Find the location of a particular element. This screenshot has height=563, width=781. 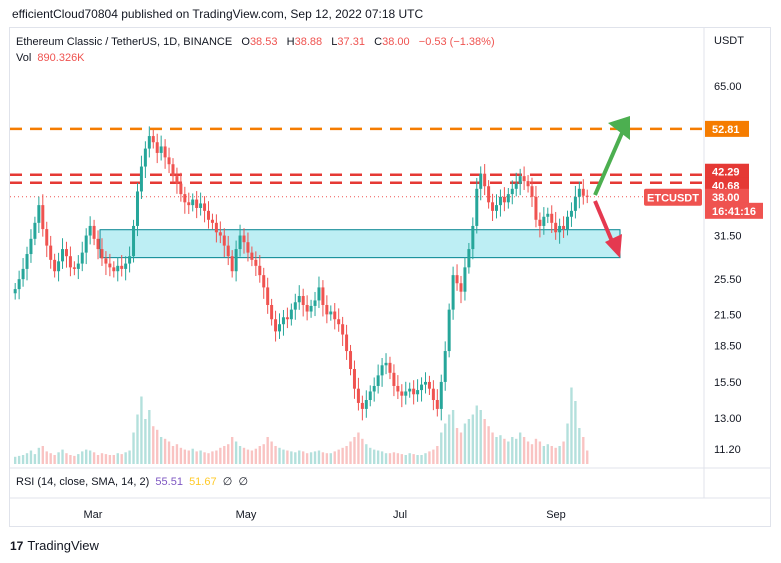

symbol-tag-bg is located at coordinates (673, 197).